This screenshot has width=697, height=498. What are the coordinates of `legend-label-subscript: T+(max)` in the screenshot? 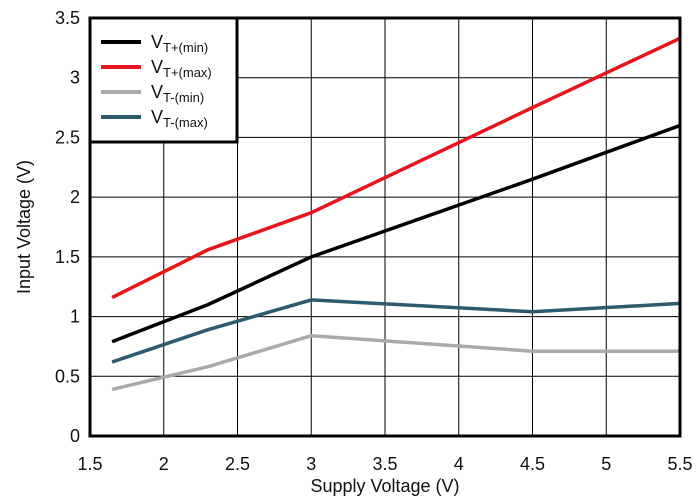 It's located at (187, 72).